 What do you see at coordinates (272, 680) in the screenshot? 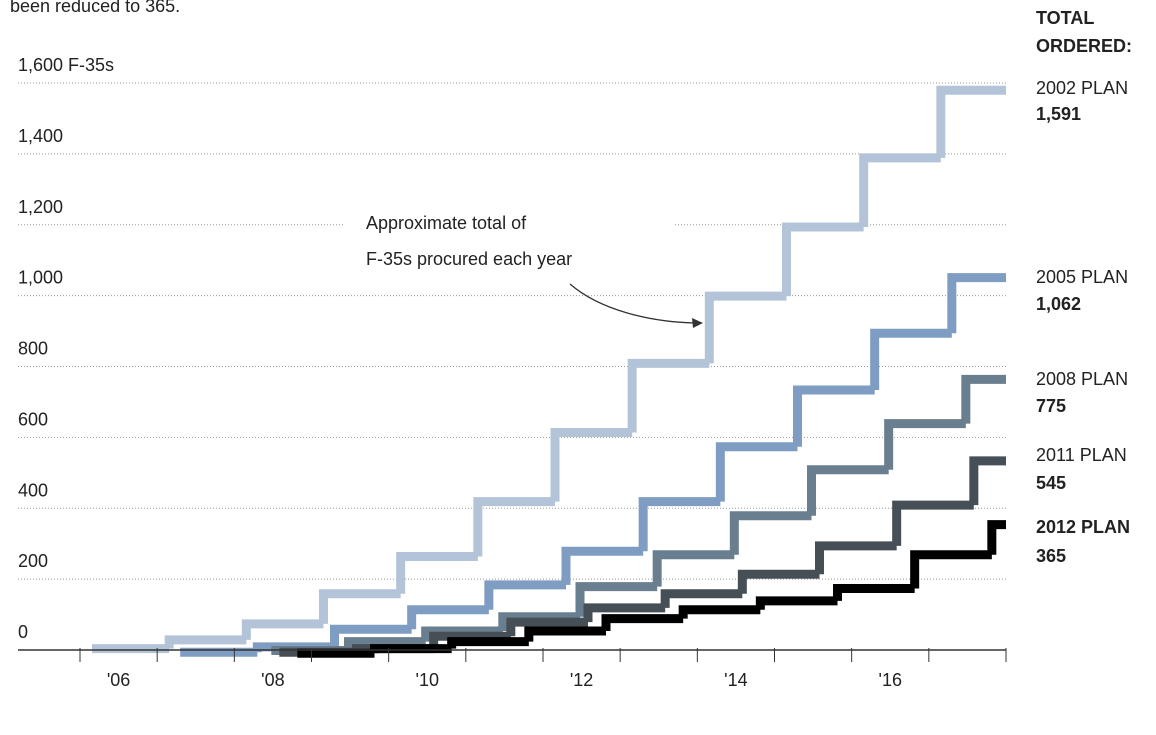
I see `x-tick-label: '08` at bounding box center [272, 680].